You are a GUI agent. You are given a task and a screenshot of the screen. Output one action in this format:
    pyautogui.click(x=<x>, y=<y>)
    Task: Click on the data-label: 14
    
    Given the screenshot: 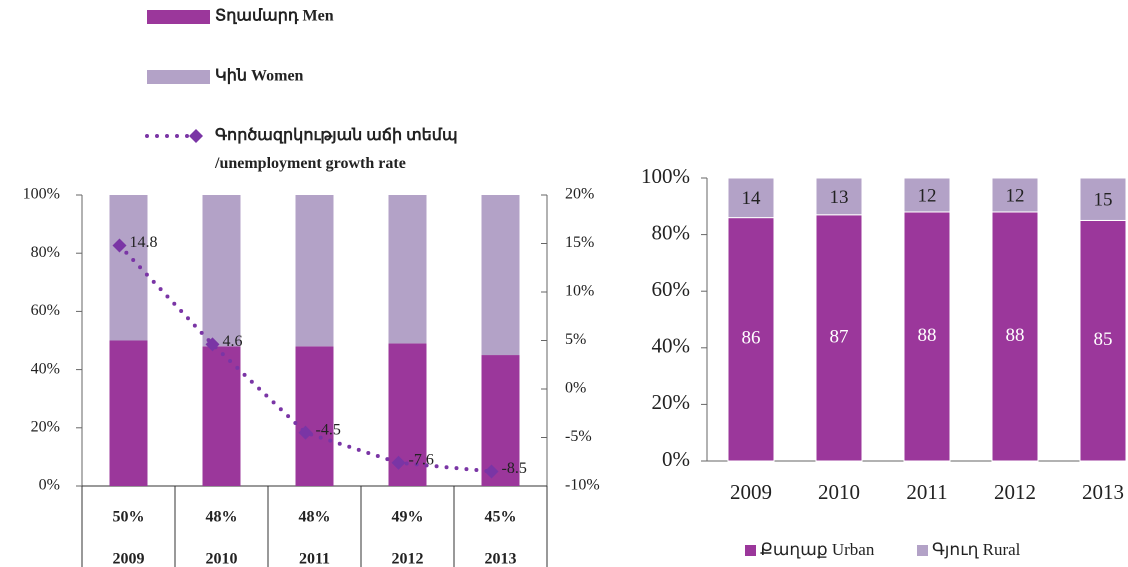 What is the action you would take?
    pyautogui.click(x=752, y=198)
    